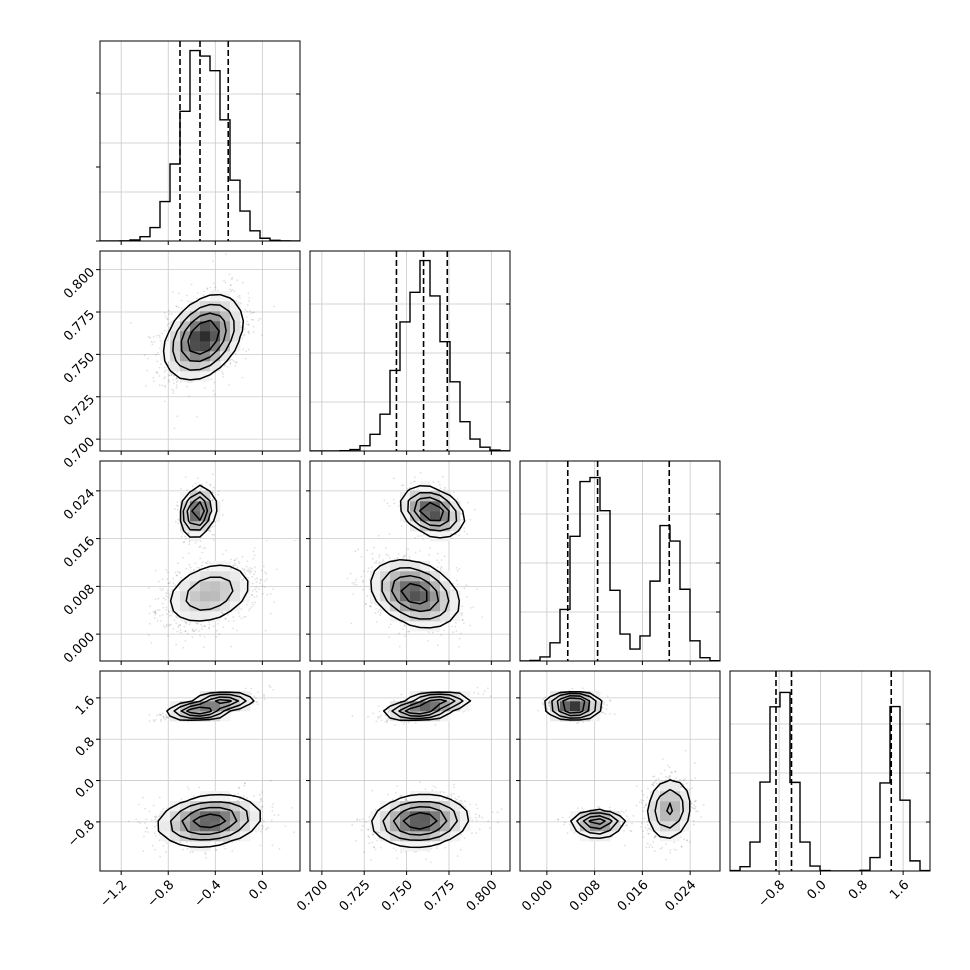  What do you see at coordinates (410, 352) in the screenshot?
I see `histogram-p1` at bounding box center [410, 352].